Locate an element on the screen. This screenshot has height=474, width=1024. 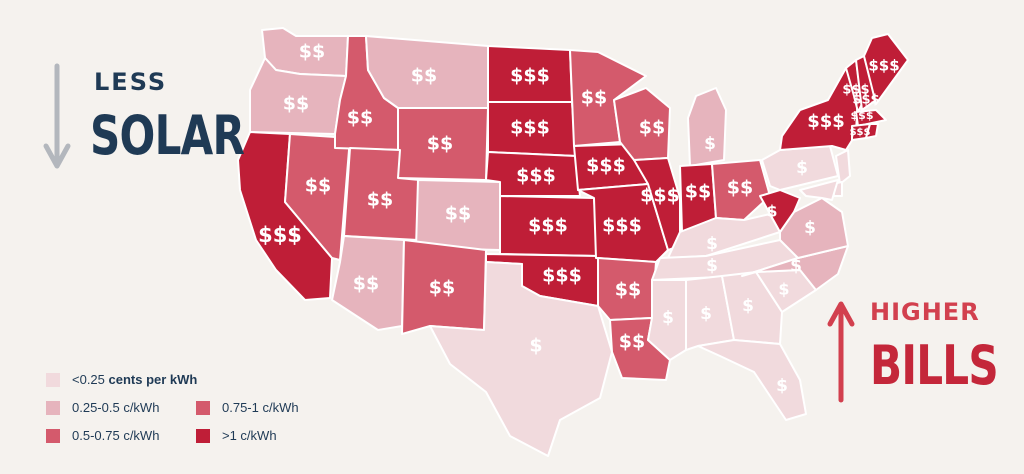
legend-label: >1 c/kWh is located at coordinates (249, 435).